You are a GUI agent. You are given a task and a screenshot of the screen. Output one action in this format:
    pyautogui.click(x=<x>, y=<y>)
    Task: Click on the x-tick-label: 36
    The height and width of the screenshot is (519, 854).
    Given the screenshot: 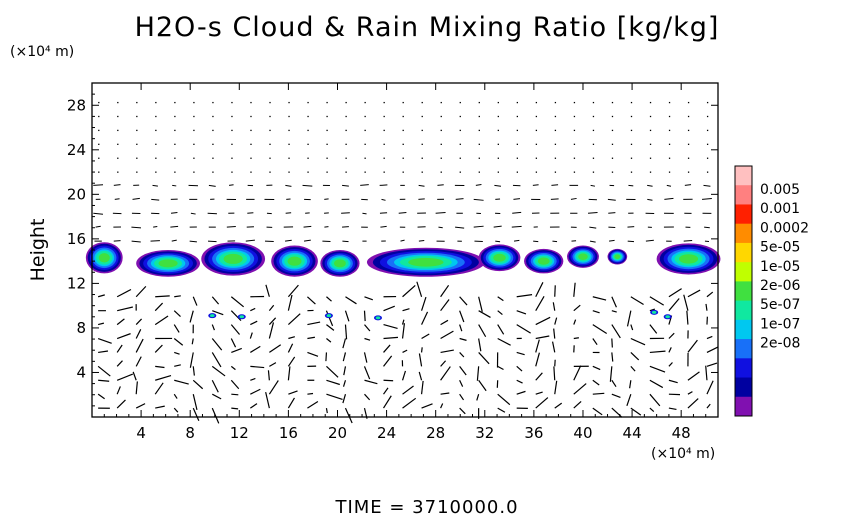 What is the action you would take?
    pyautogui.click(x=533, y=433)
    